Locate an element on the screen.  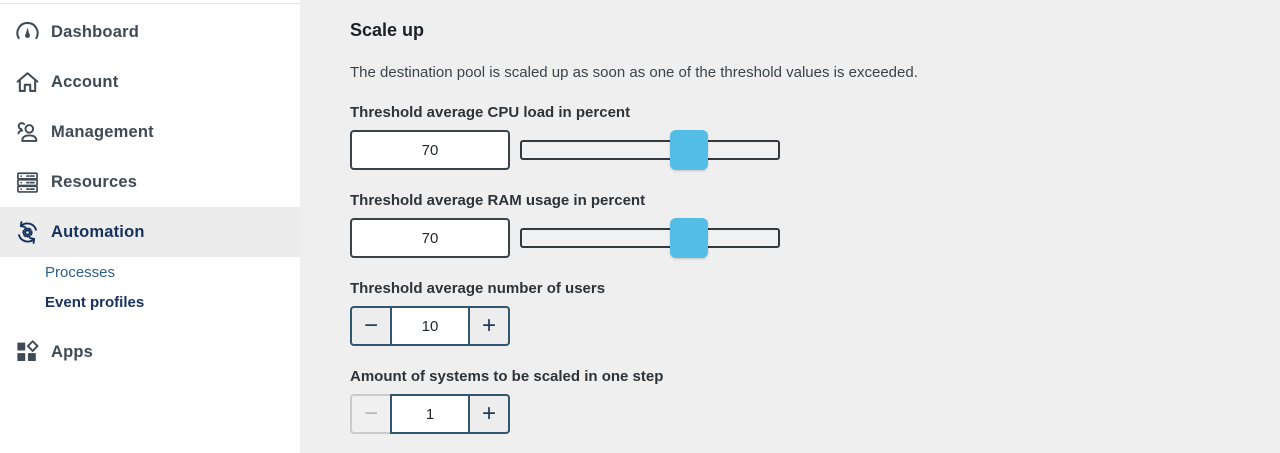
sub-item-label: Event profiles is located at coordinates (95, 302).